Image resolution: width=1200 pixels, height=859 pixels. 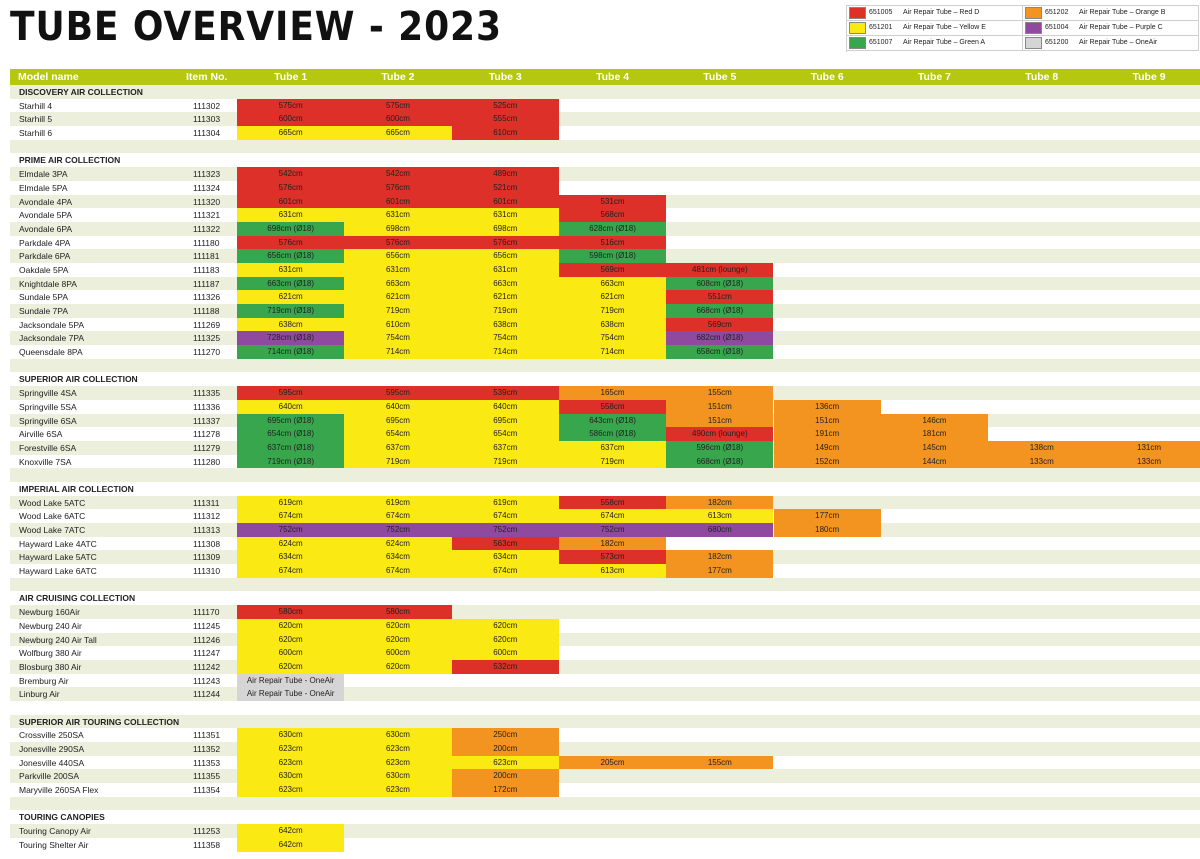 What do you see at coordinates (720, 406) in the screenshot?
I see `tube-cell: 151cm` at bounding box center [720, 406].